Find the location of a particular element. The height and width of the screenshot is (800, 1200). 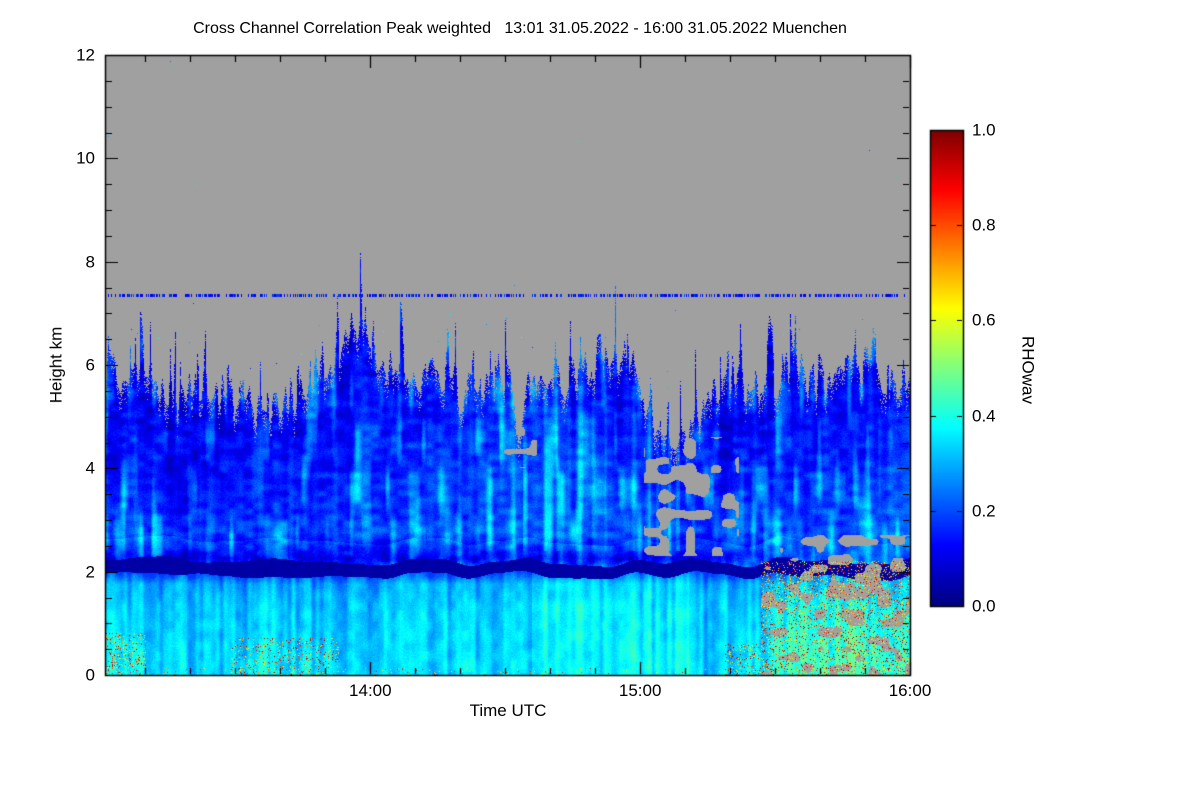

y-tick-label: 2 is located at coordinates (90, 572).